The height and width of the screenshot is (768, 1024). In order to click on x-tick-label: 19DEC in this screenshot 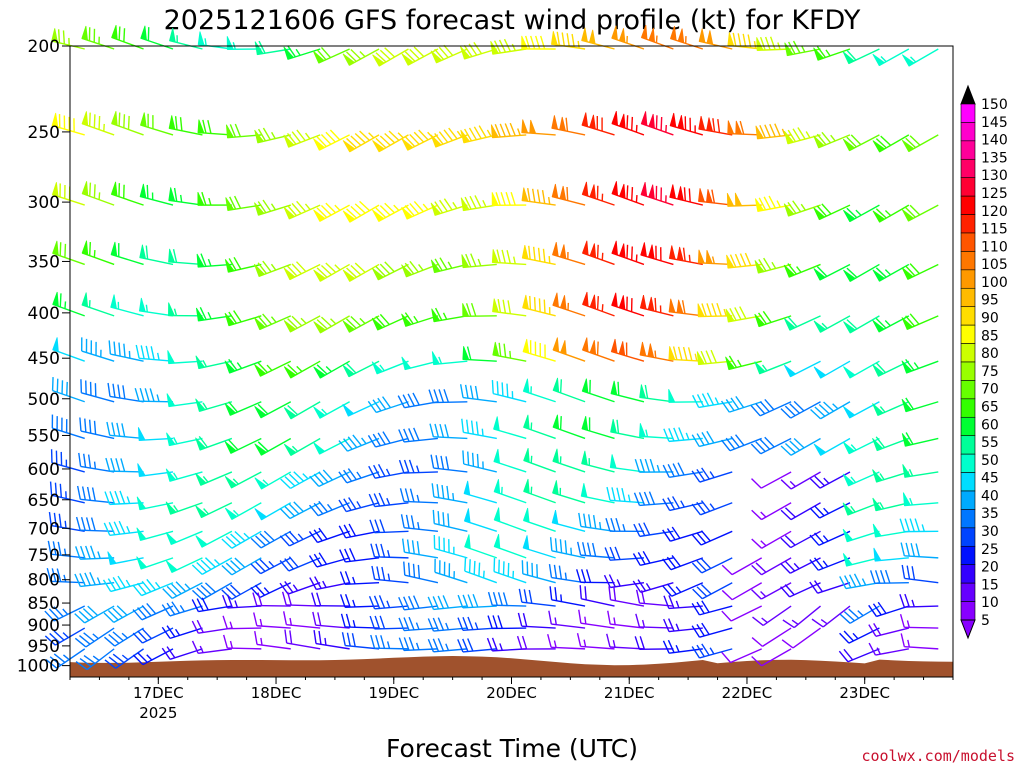, I will do `click(393, 693)`.